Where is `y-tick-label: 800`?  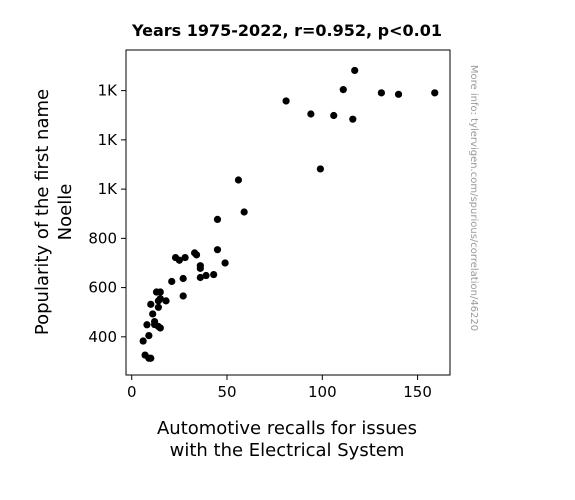
y-tick-label: 800 is located at coordinates (102, 238).